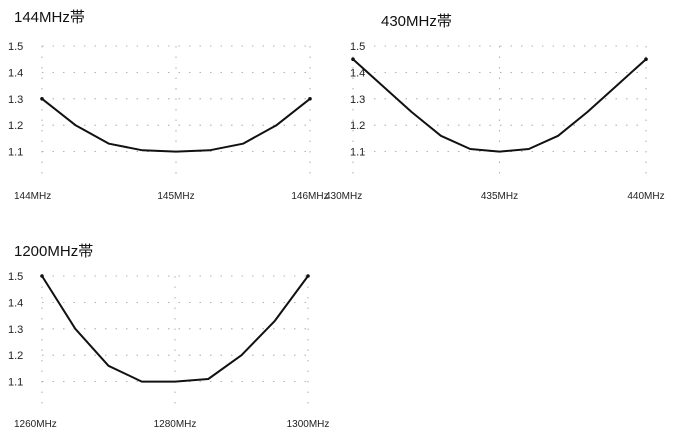 Image resolution: width=692 pixels, height=433 pixels. I want to click on chart-title: 144MHz帯, so click(49, 17).